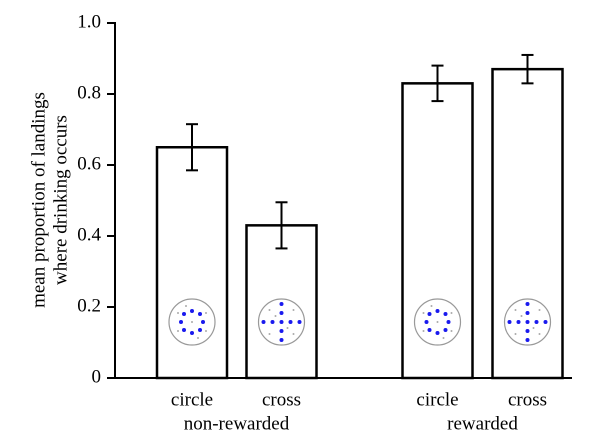 The height and width of the screenshot is (437, 601). I want to click on bar, so click(527, 223).